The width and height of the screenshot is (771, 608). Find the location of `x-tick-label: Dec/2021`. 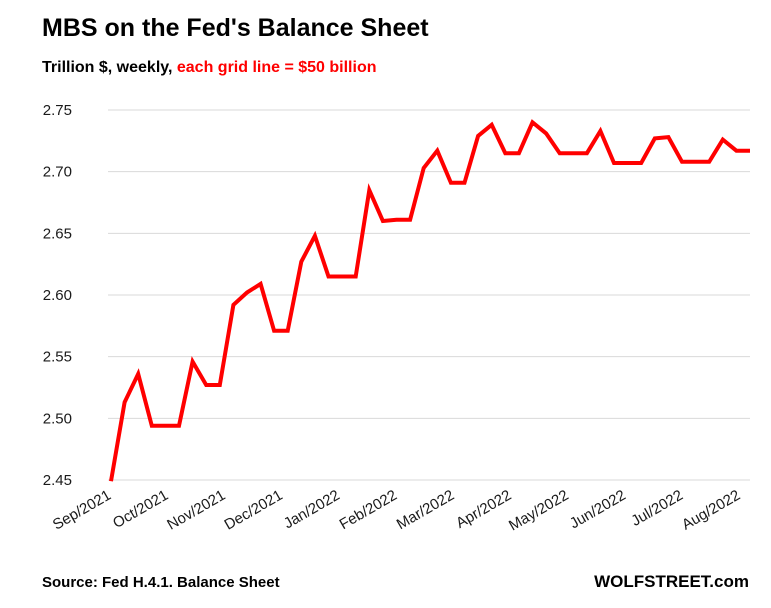

x-tick-label: Dec/2021 is located at coordinates (253, 510).